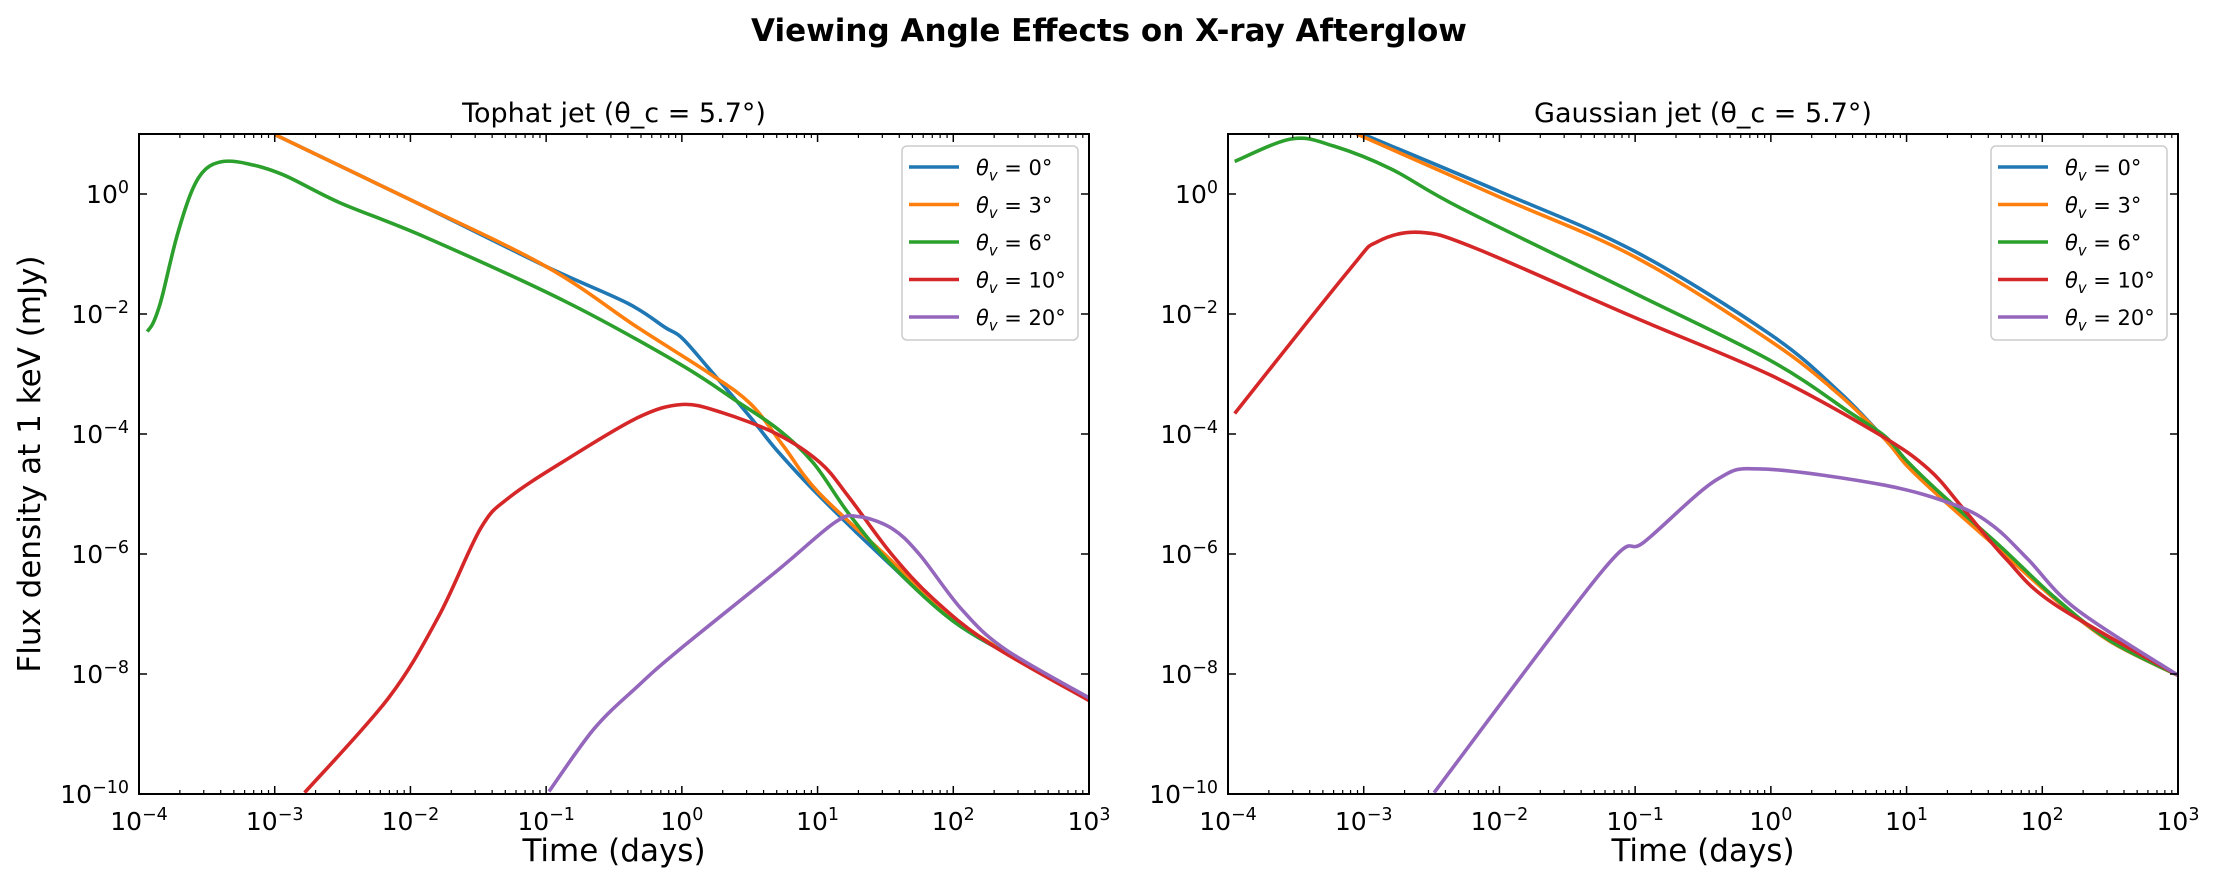 The height and width of the screenshot is (881, 2218). I want to click on panel-title: Tophat jet (θ_c = 5.7°), so click(613, 113).